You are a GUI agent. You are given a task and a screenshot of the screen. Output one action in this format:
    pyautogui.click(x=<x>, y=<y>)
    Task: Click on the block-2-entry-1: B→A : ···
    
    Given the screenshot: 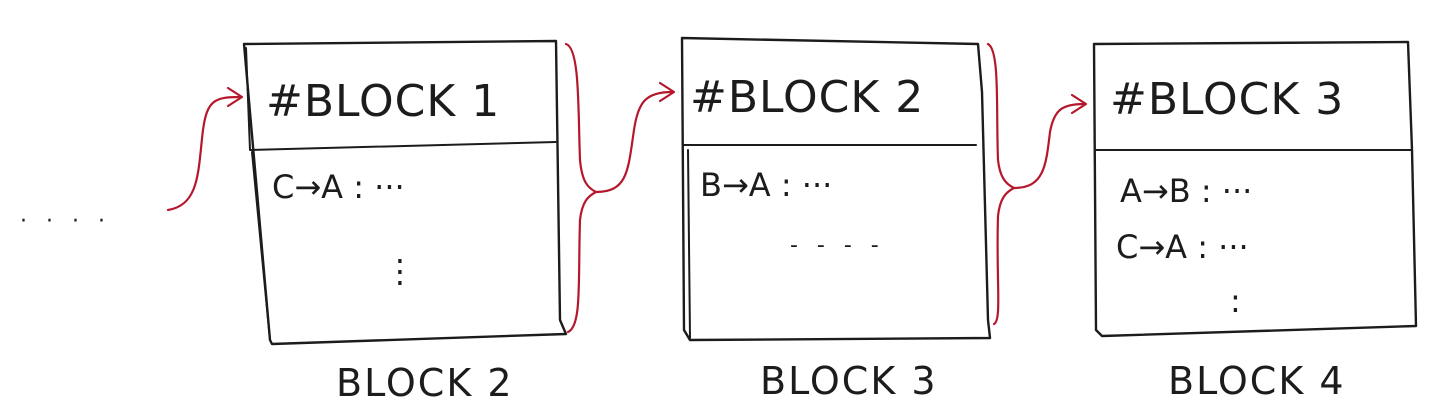 What is the action you would take?
    pyautogui.click(x=766, y=185)
    